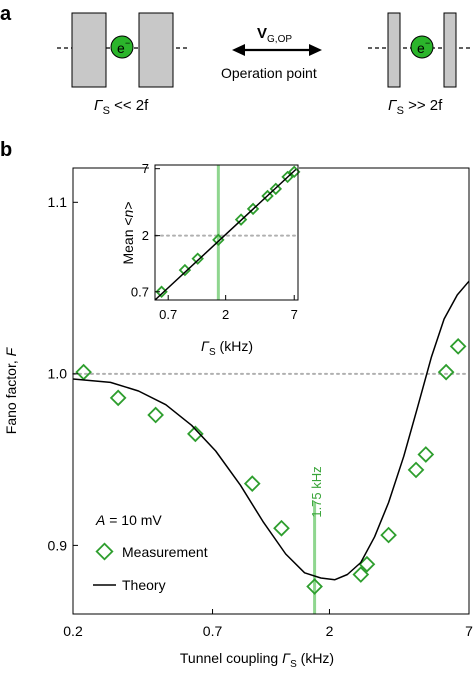 This screenshot has width=474, height=679. What do you see at coordinates (279, 39) in the screenshot?
I see `arrow-label-sub: G,OP` at bounding box center [279, 39].